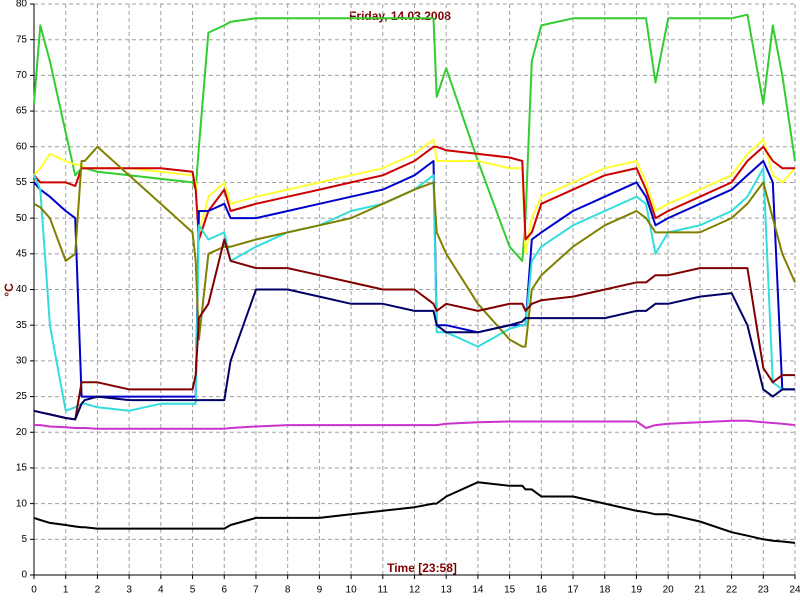 This screenshot has width=800, height=600. What do you see at coordinates (700, 590) in the screenshot?
I see `x-tick-label: 21` at bounding box center [700, 590].